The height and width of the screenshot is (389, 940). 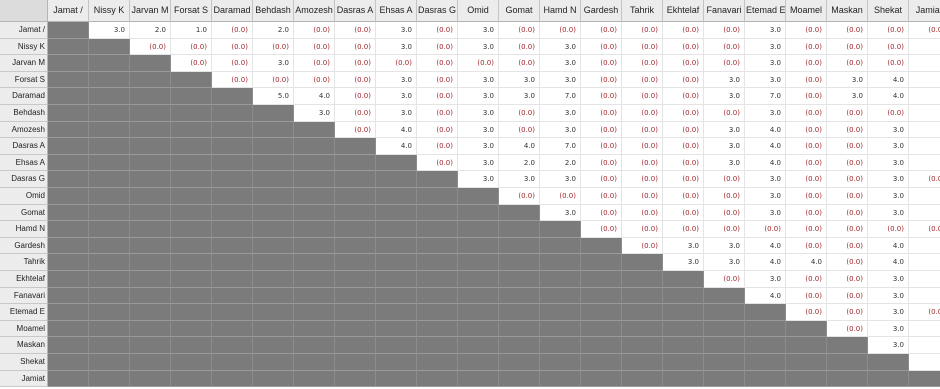 What do you see at coordinates (191, 11) in the screenshot?
I see `column-header: Forsat S` at bounding box center [191, 11].